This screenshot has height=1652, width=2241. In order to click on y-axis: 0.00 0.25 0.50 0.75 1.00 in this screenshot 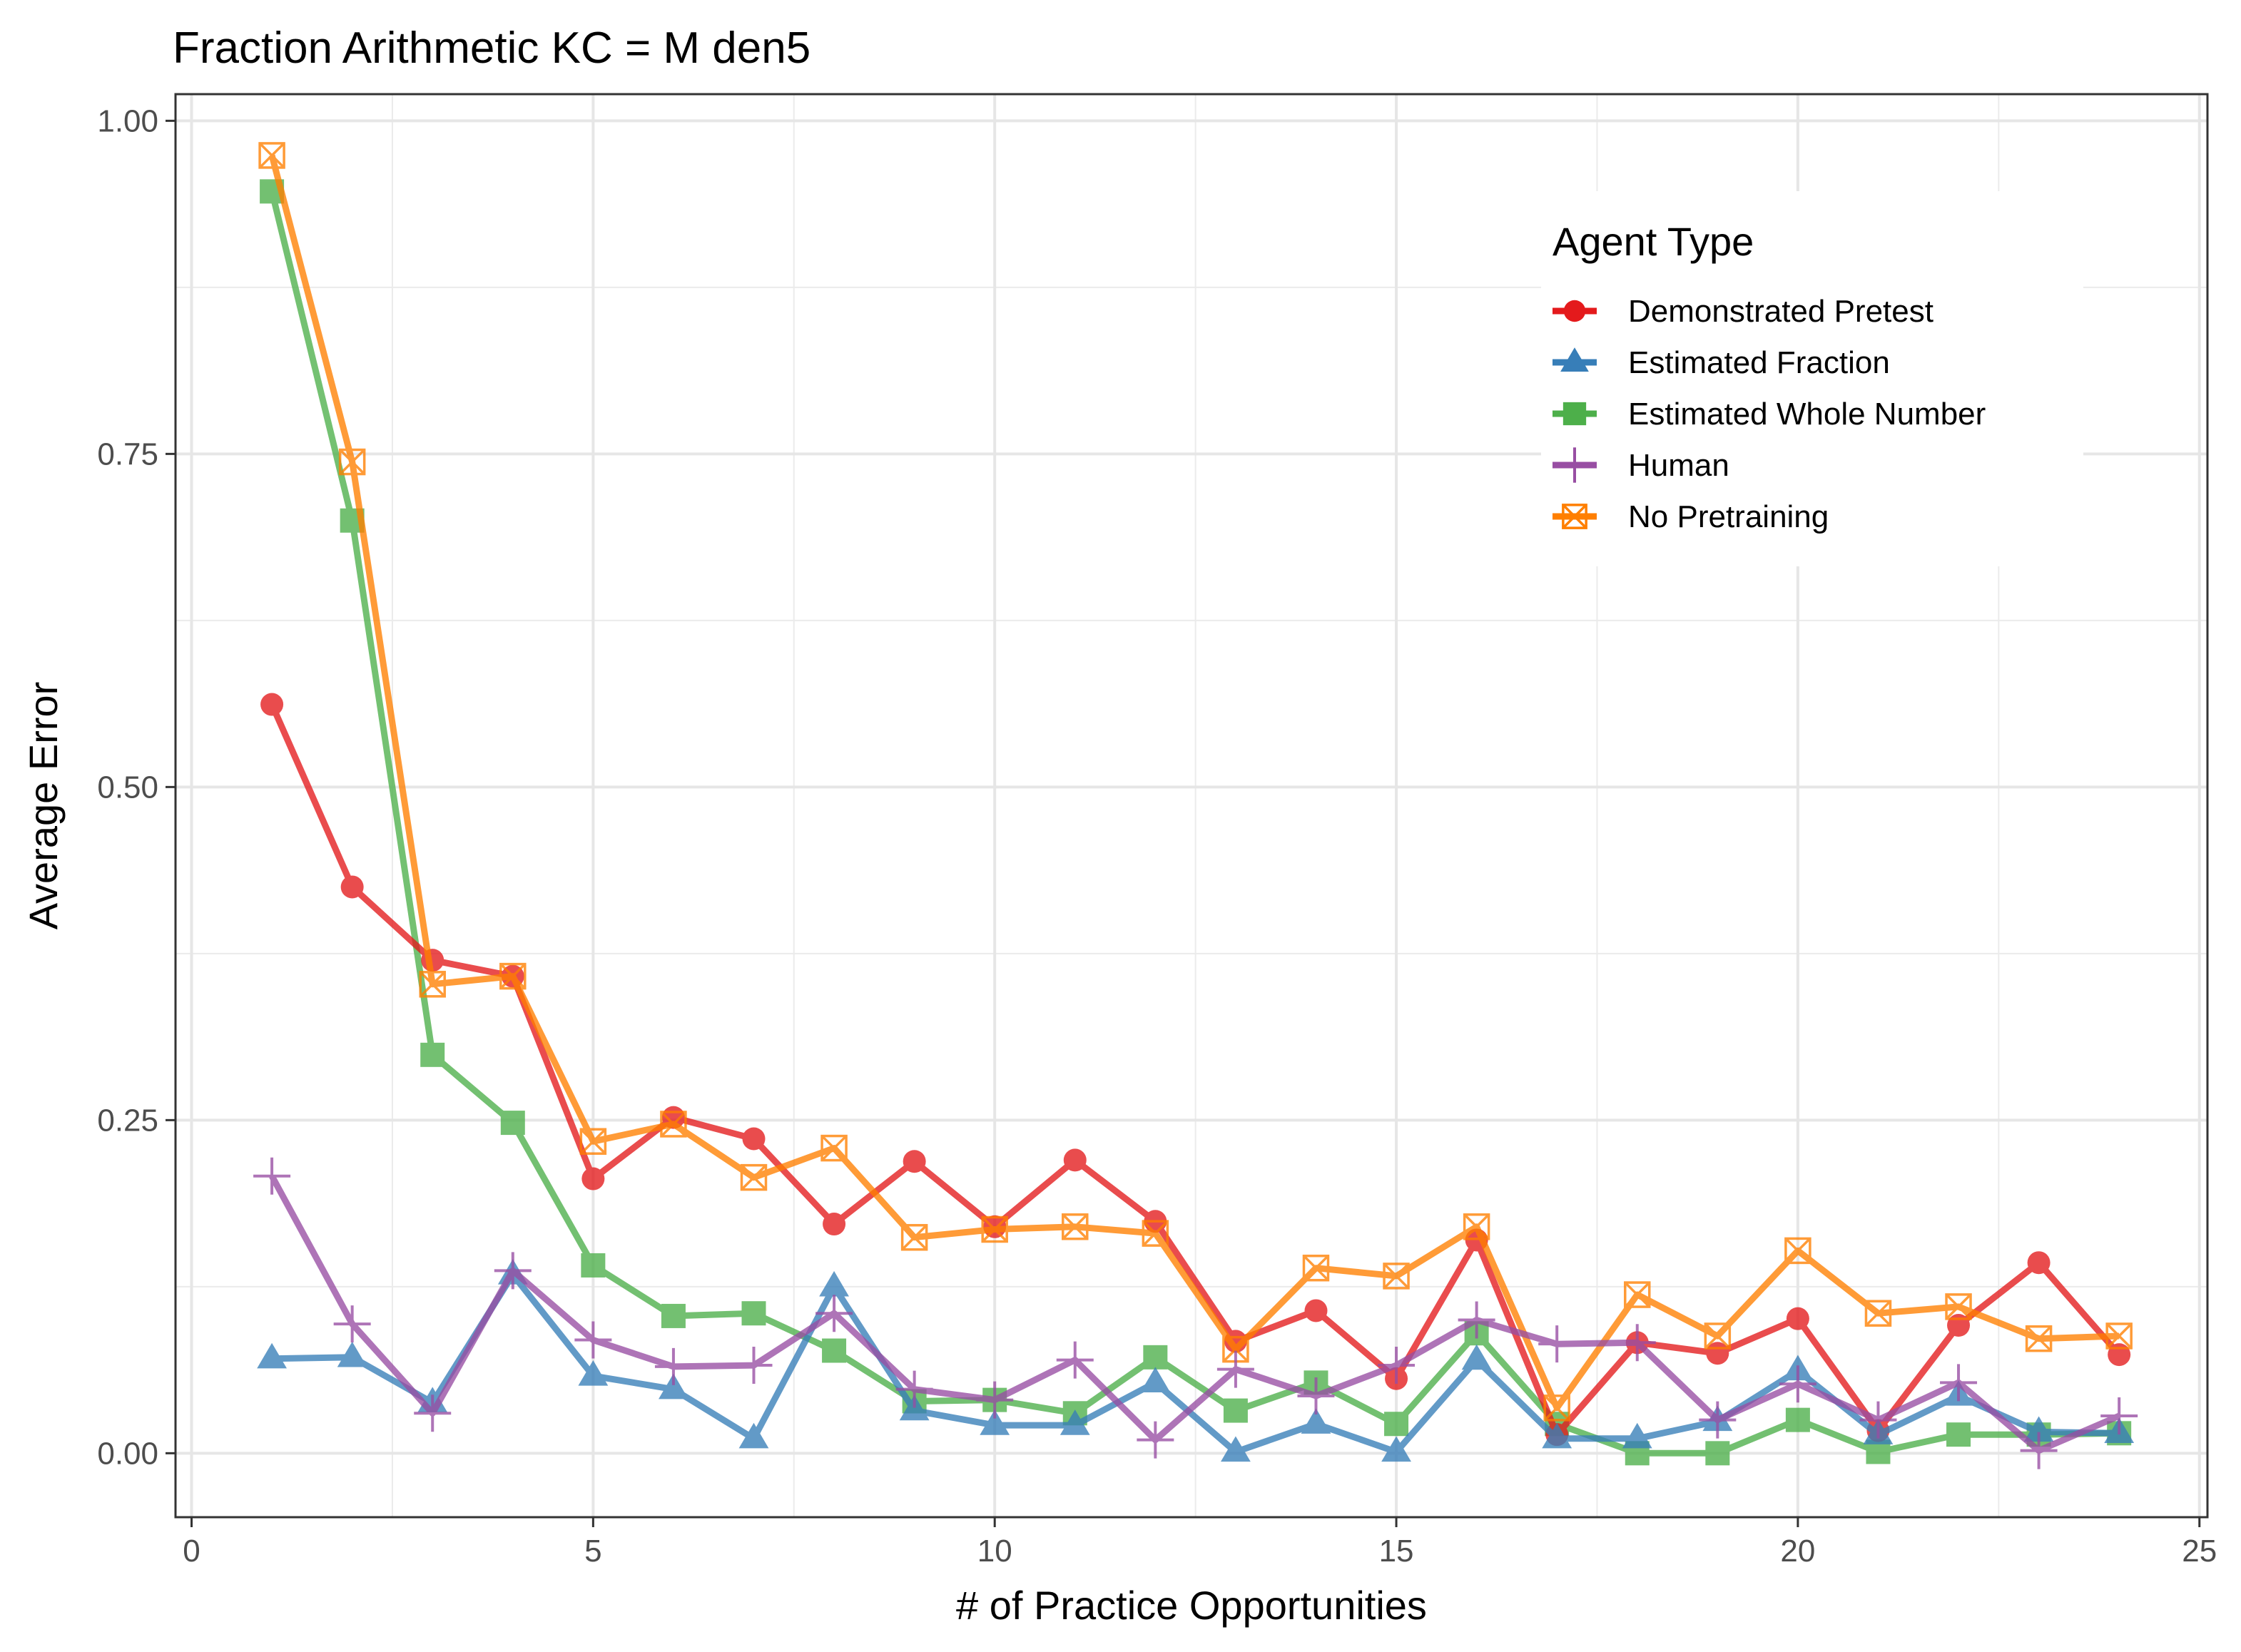, I will do `click(136, 787)`.